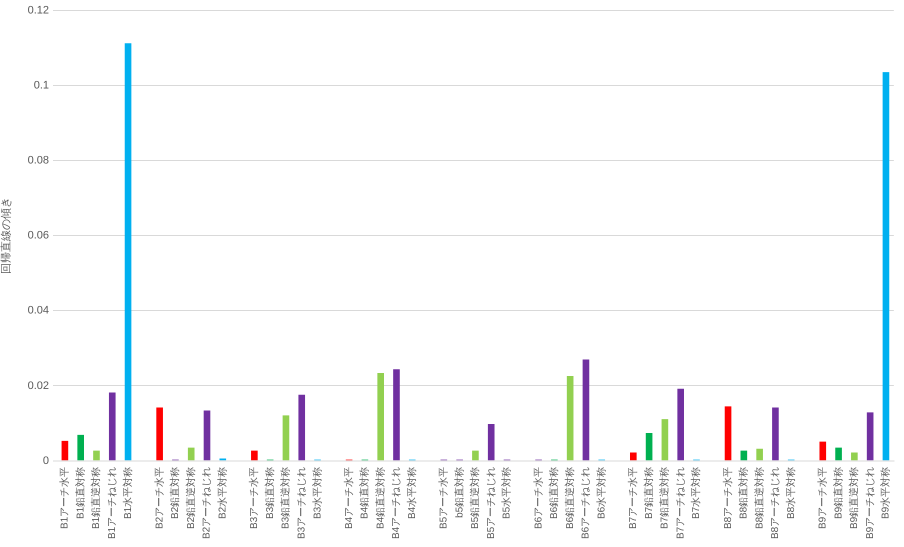  What do you see at coordinates (45, 460) in the screenshot?
I see `y-tick-label: 0` at bounding box center [45, 460].